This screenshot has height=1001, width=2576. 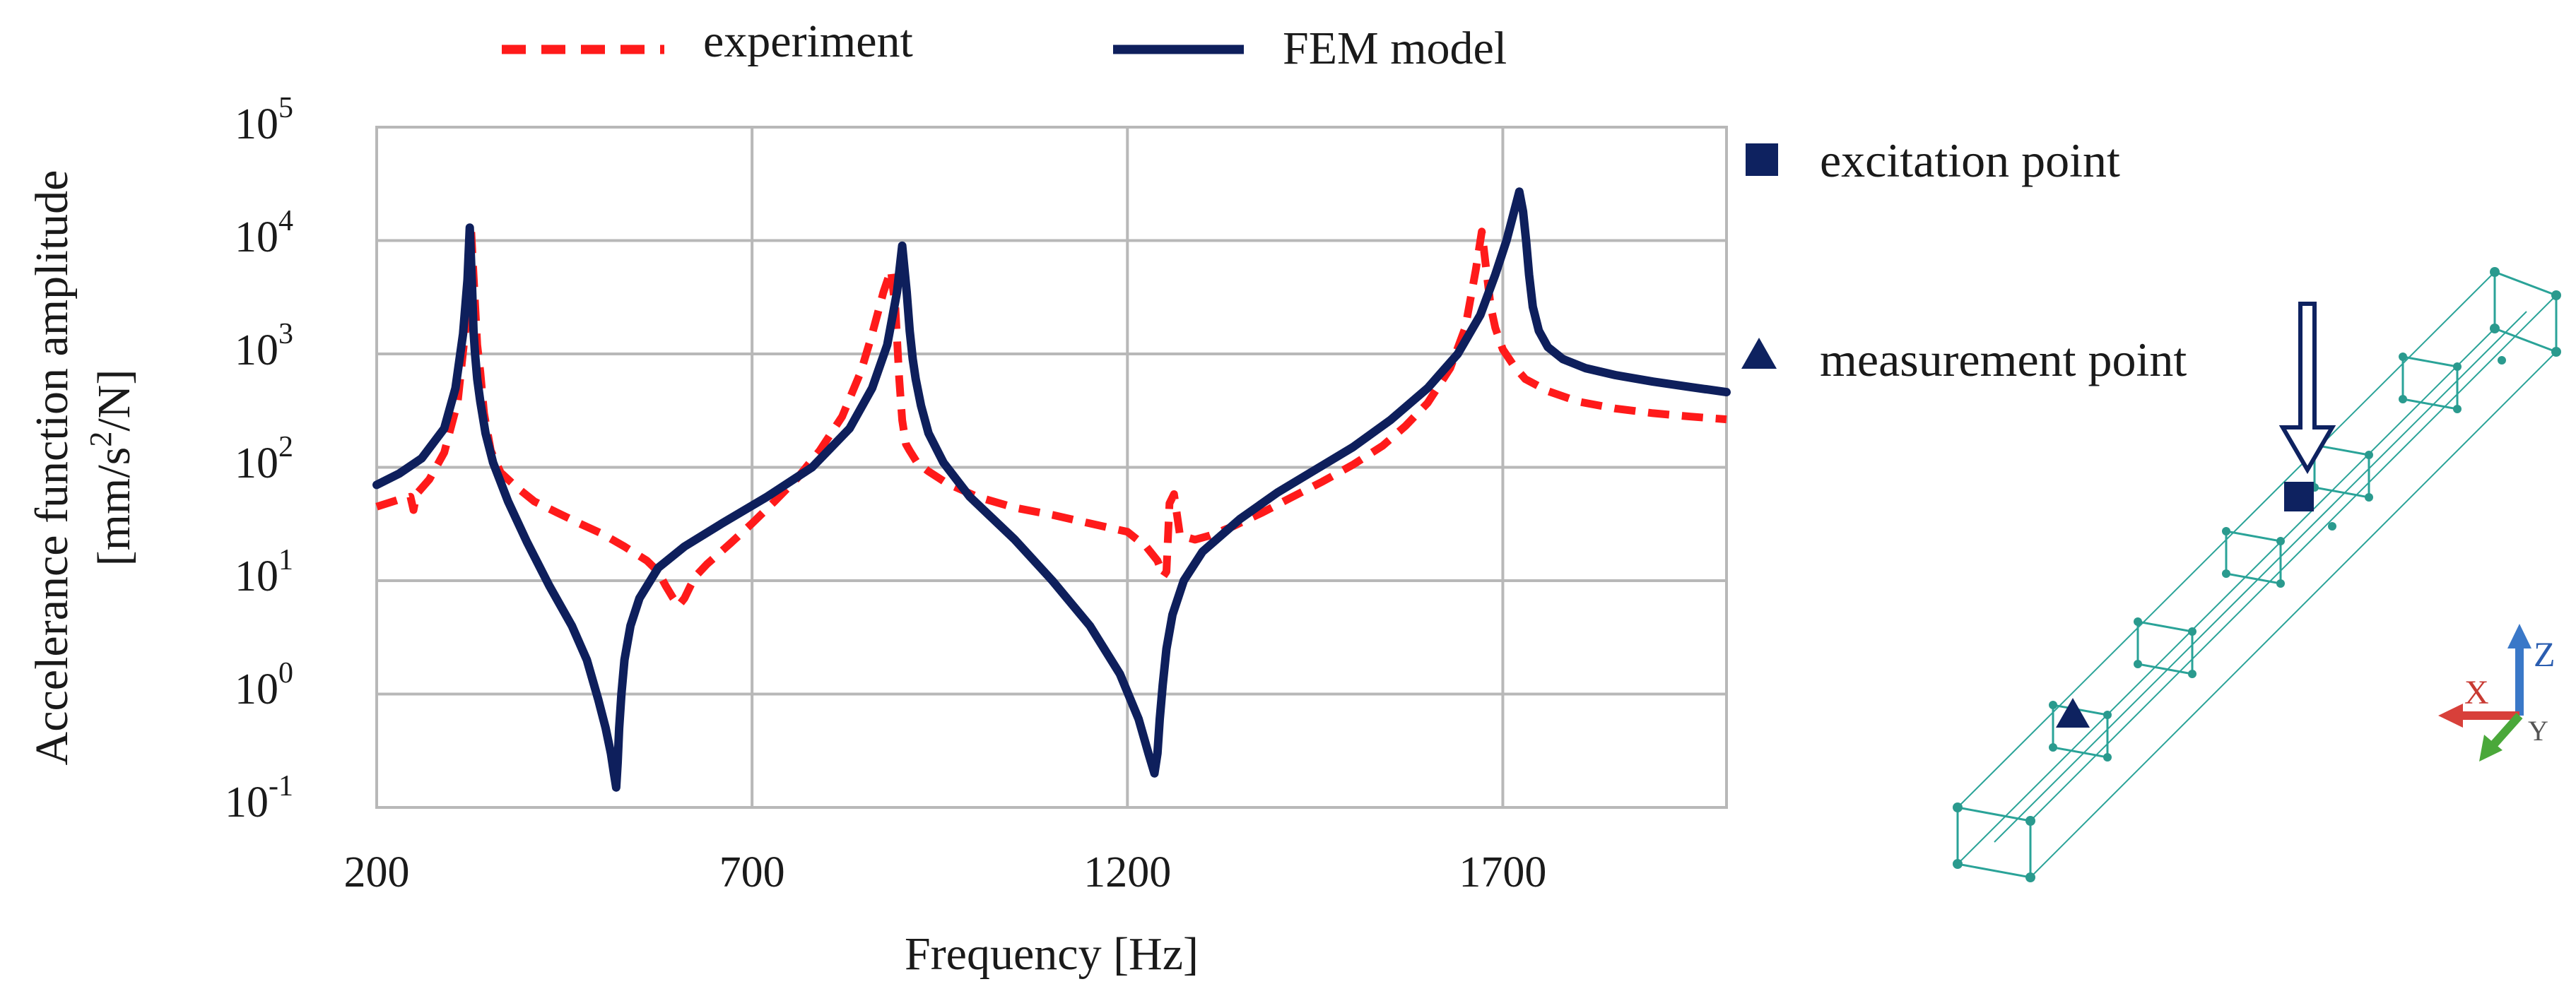 What do you see at coordinates (264, 346) in the screenshot?
I see `y-tick-label: 10³` at bounding box center [264, 346].